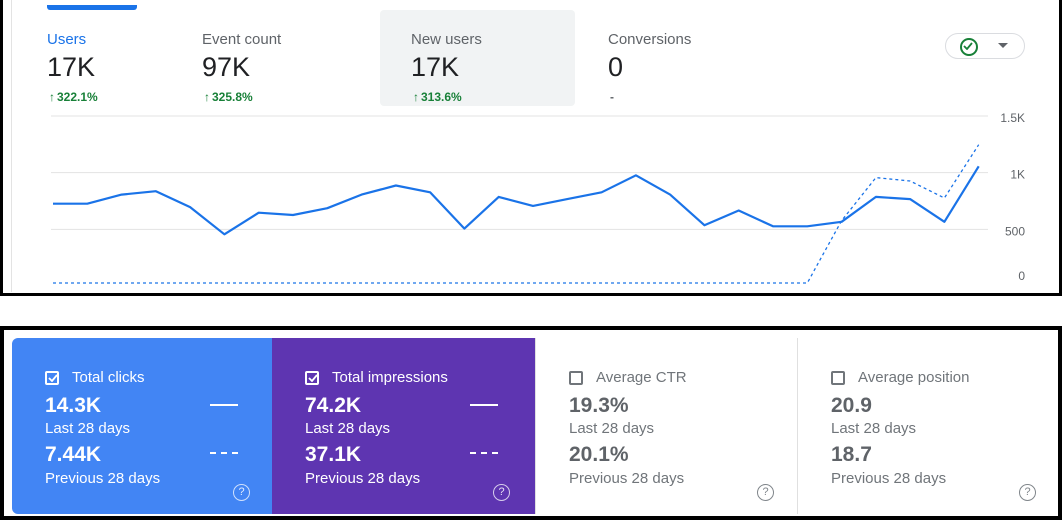 This screenshot has width=1062, height=520. Describe the element at coordinates (242, 39) in the screenshot. I see `metric-label: Event count` at that location.